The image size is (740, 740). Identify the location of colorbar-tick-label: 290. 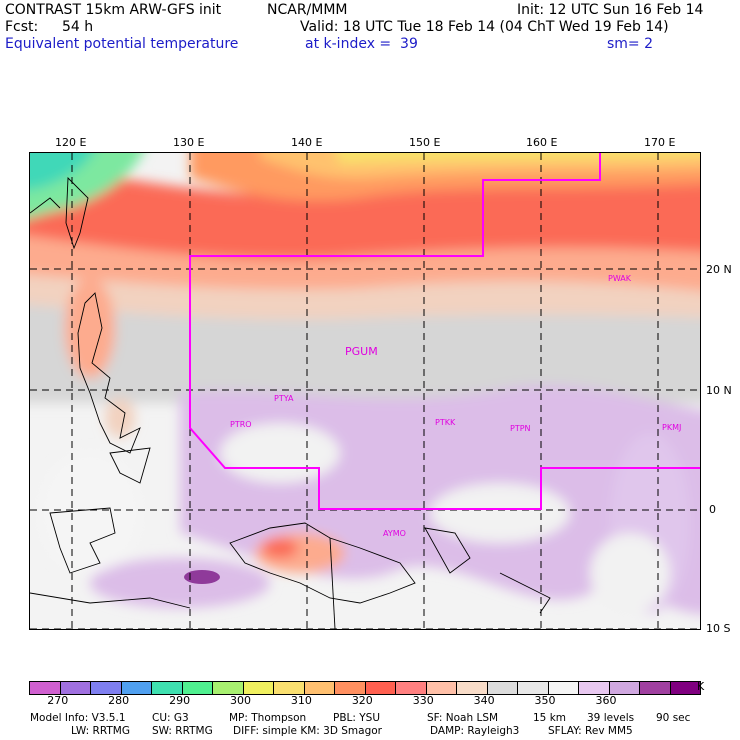
(180, 700).